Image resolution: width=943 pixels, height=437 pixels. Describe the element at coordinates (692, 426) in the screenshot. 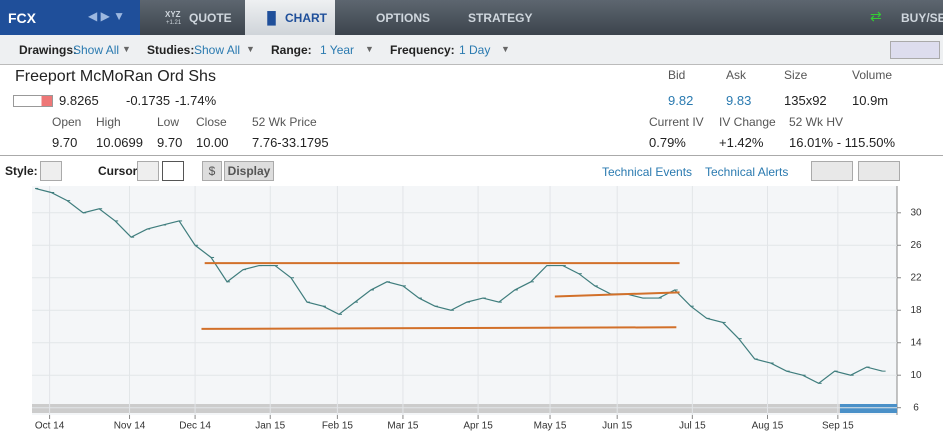

I see `x-tick-label: Jul 15` at that location.